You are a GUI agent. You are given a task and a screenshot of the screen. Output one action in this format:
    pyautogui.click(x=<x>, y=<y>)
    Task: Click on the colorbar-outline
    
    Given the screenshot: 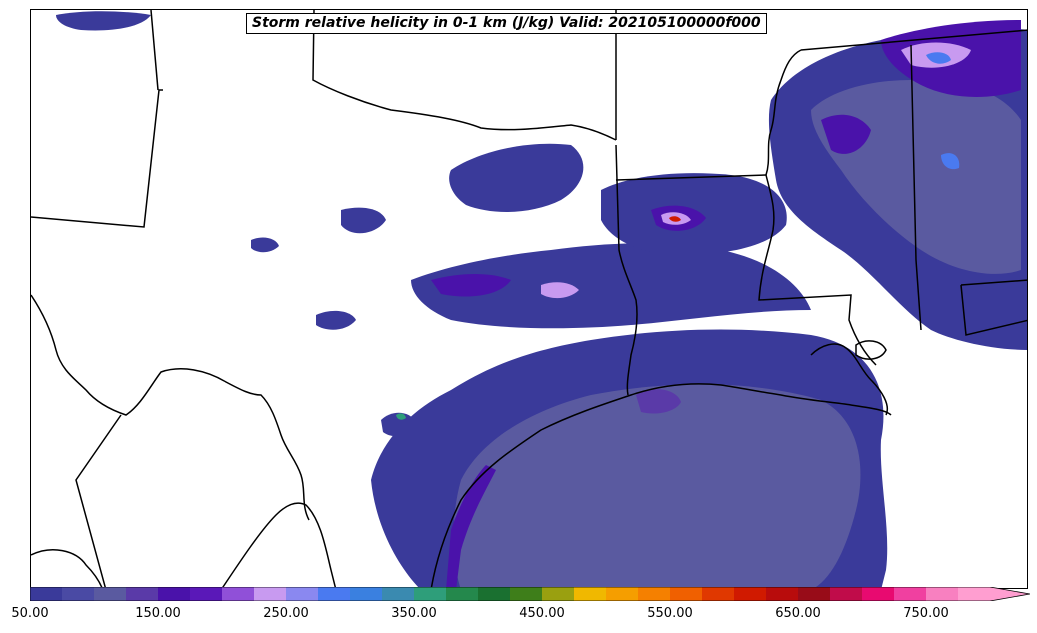 What is the action you would take?
    pyautogui.click(x=530, y=594)
    